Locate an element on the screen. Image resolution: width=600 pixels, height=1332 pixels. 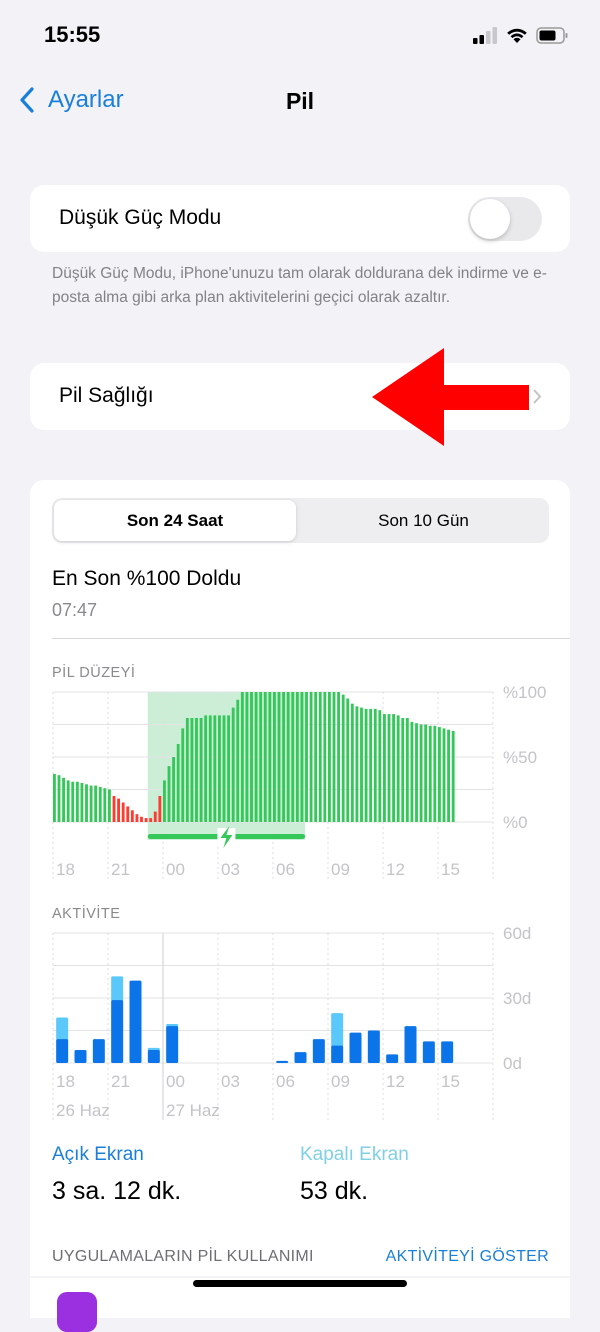
segment-last-24-hours: Son 24 Saat is located at coordinates (175, 520).